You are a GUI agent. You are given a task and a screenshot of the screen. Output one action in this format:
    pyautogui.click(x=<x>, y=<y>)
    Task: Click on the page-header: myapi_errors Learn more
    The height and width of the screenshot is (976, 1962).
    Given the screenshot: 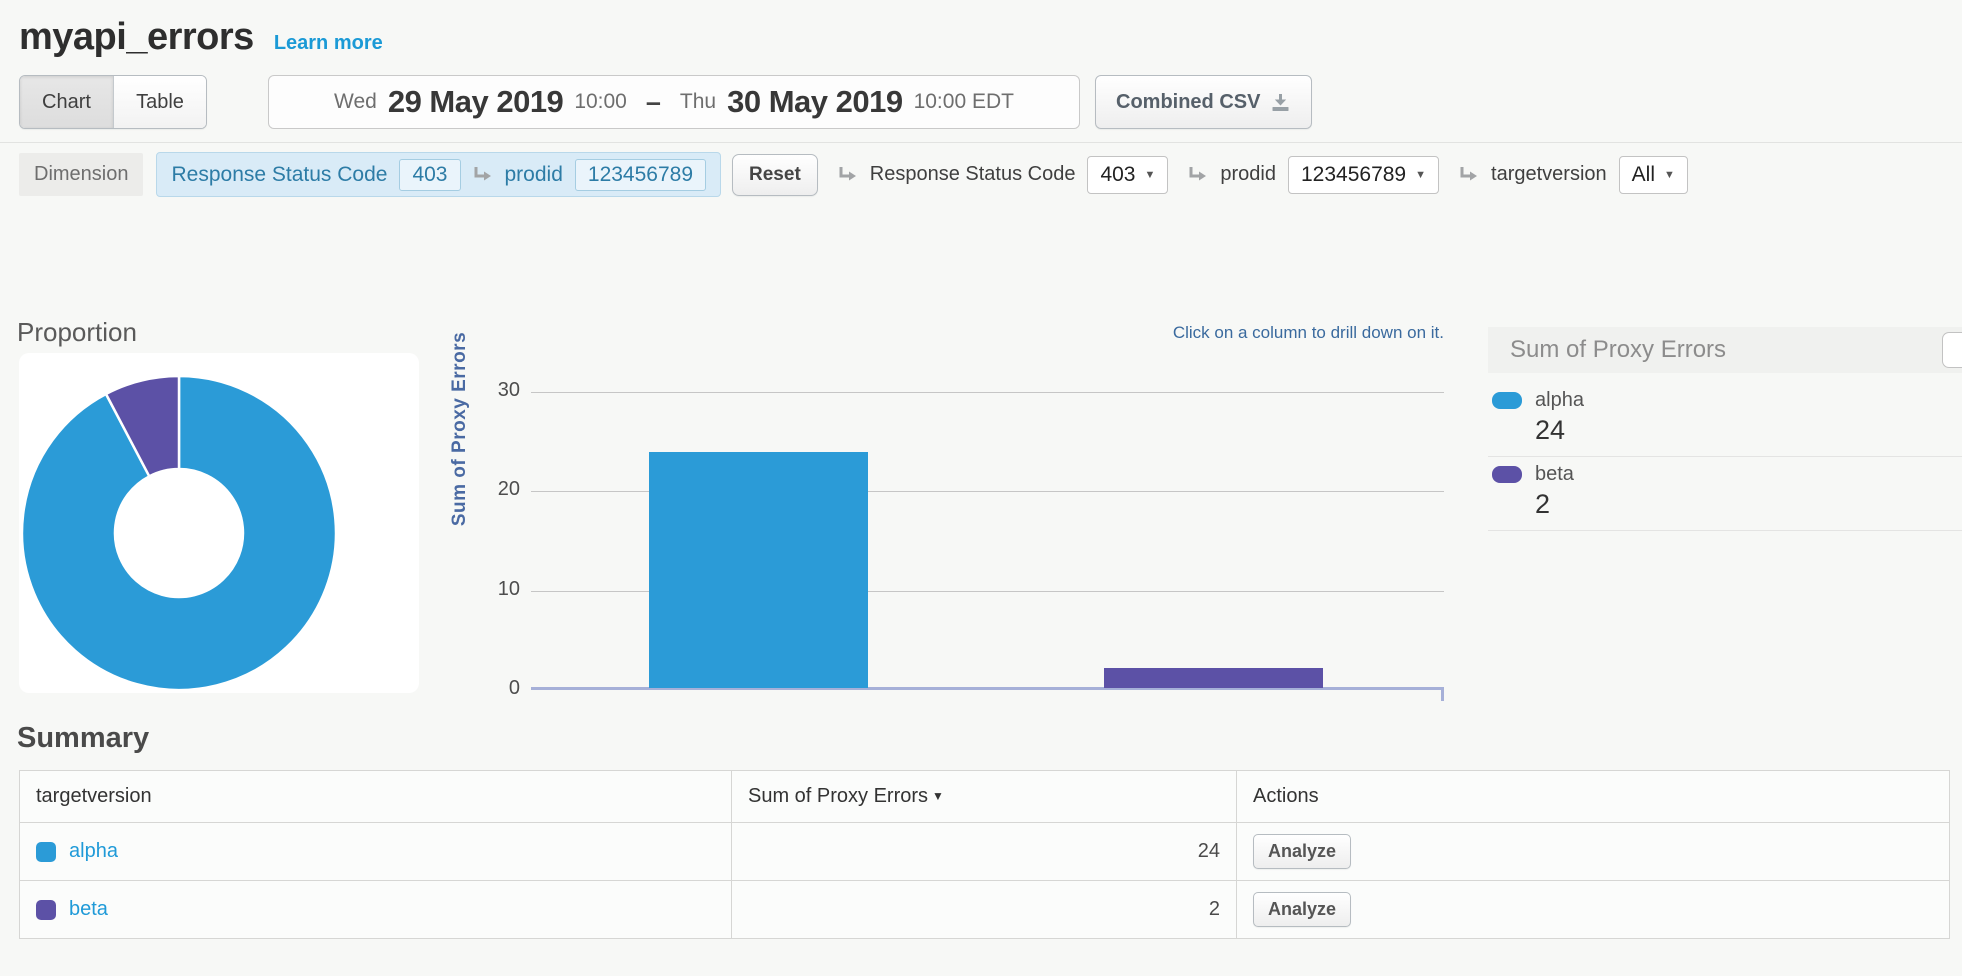 What is the action you would take?
    pyautogui.click(x=981, y=29)
    